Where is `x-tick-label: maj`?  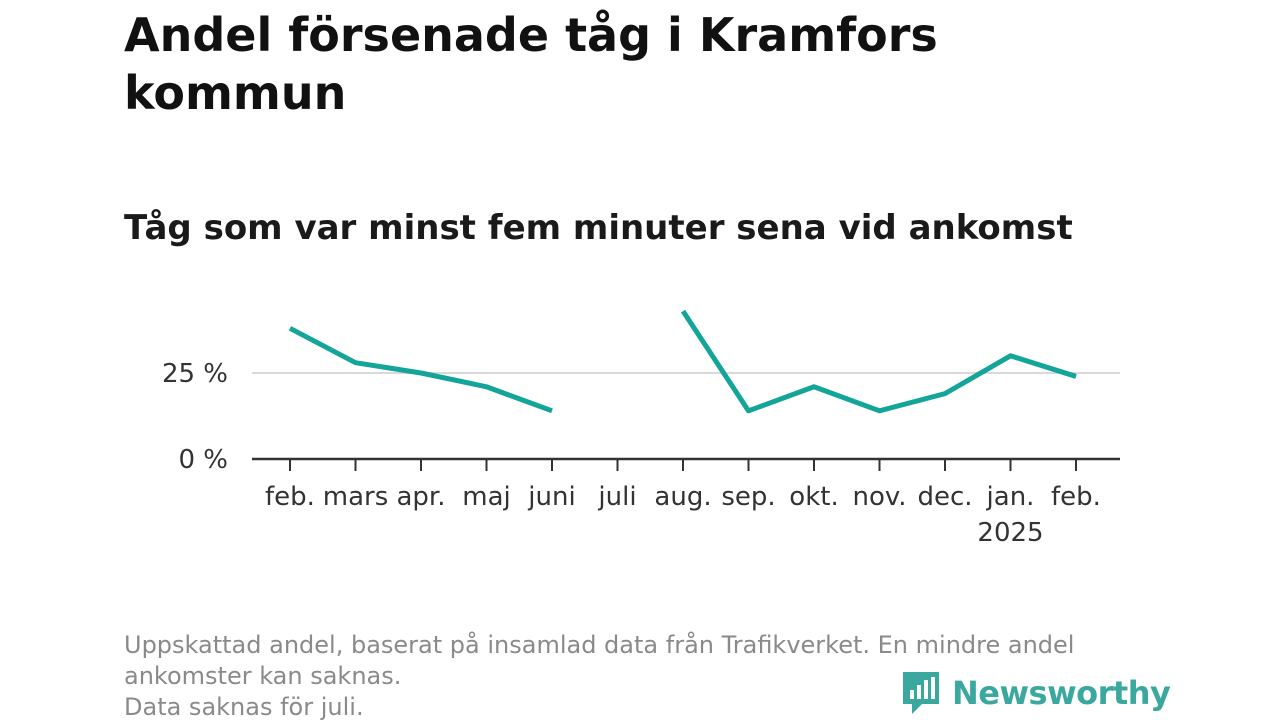 x-tick-label: maj is located at coordinates (486, 497).